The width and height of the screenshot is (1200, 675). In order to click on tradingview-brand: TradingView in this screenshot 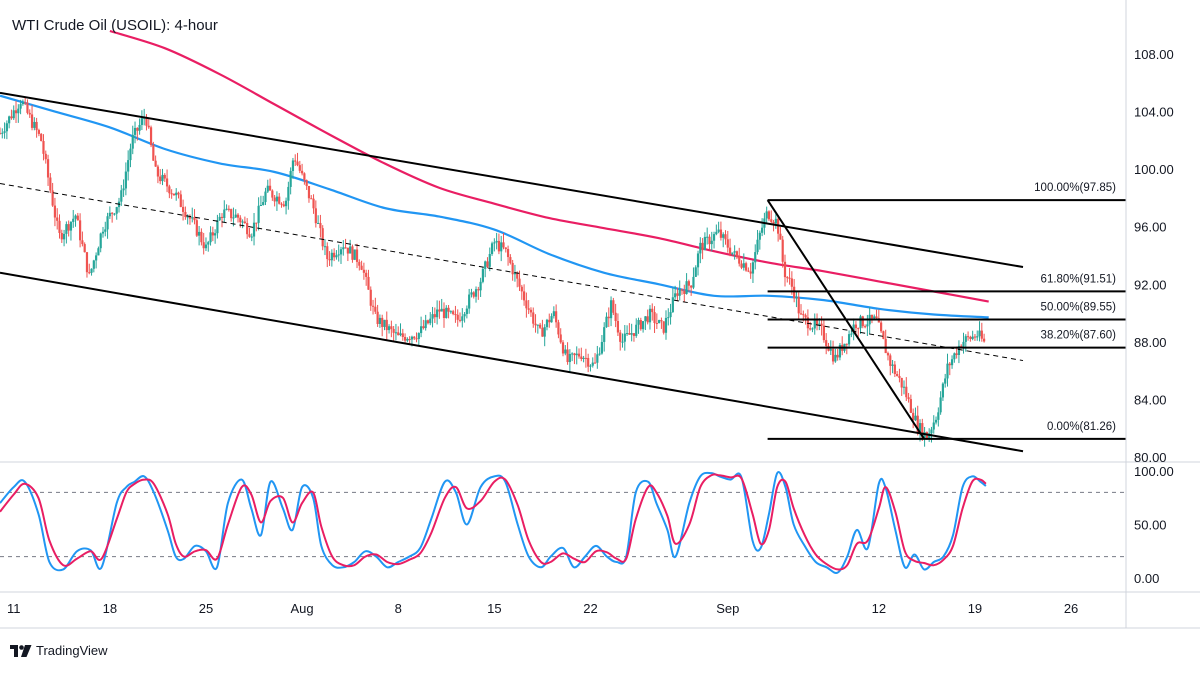, I will do `click(59, 650)`.